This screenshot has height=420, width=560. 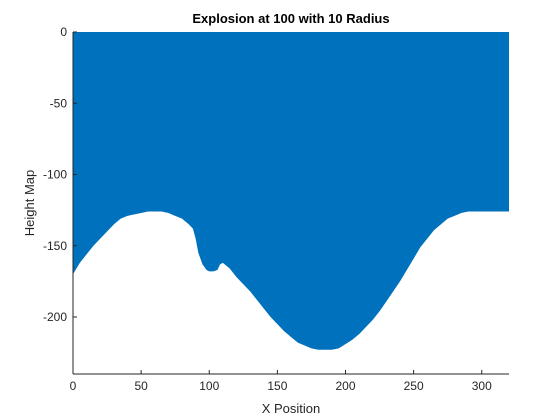 I want to click on y-ticks: 0 -50 -100 -150 -200, so click(x=60, y=174).